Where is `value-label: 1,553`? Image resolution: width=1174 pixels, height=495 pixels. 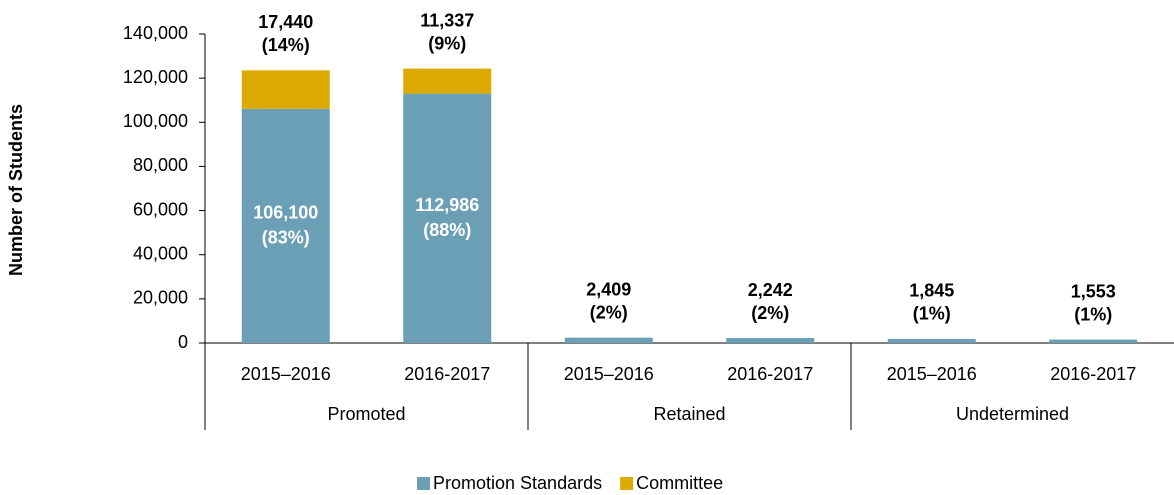
value-label: 1,553 is located at coordinates (1093, 291).